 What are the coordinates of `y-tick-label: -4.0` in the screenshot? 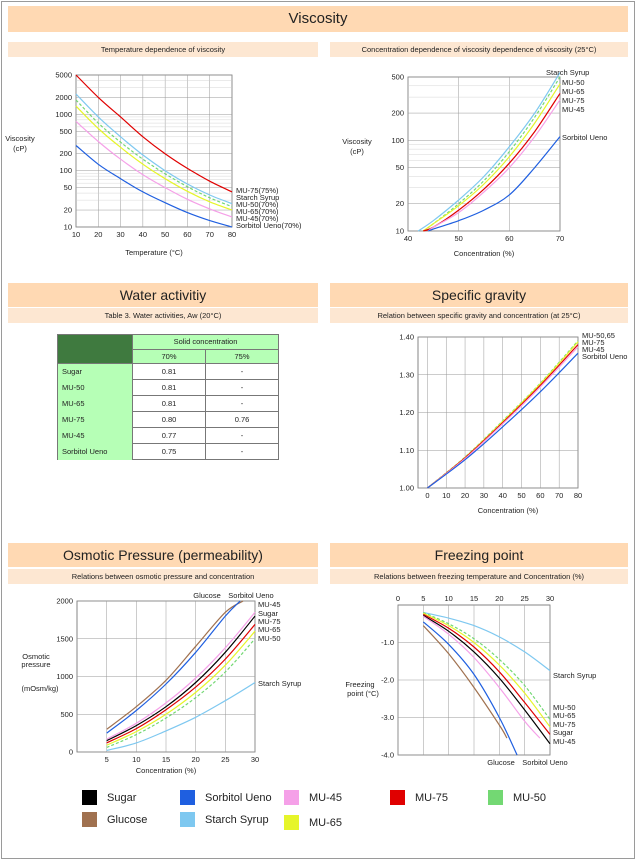 It's located at (387, 755).